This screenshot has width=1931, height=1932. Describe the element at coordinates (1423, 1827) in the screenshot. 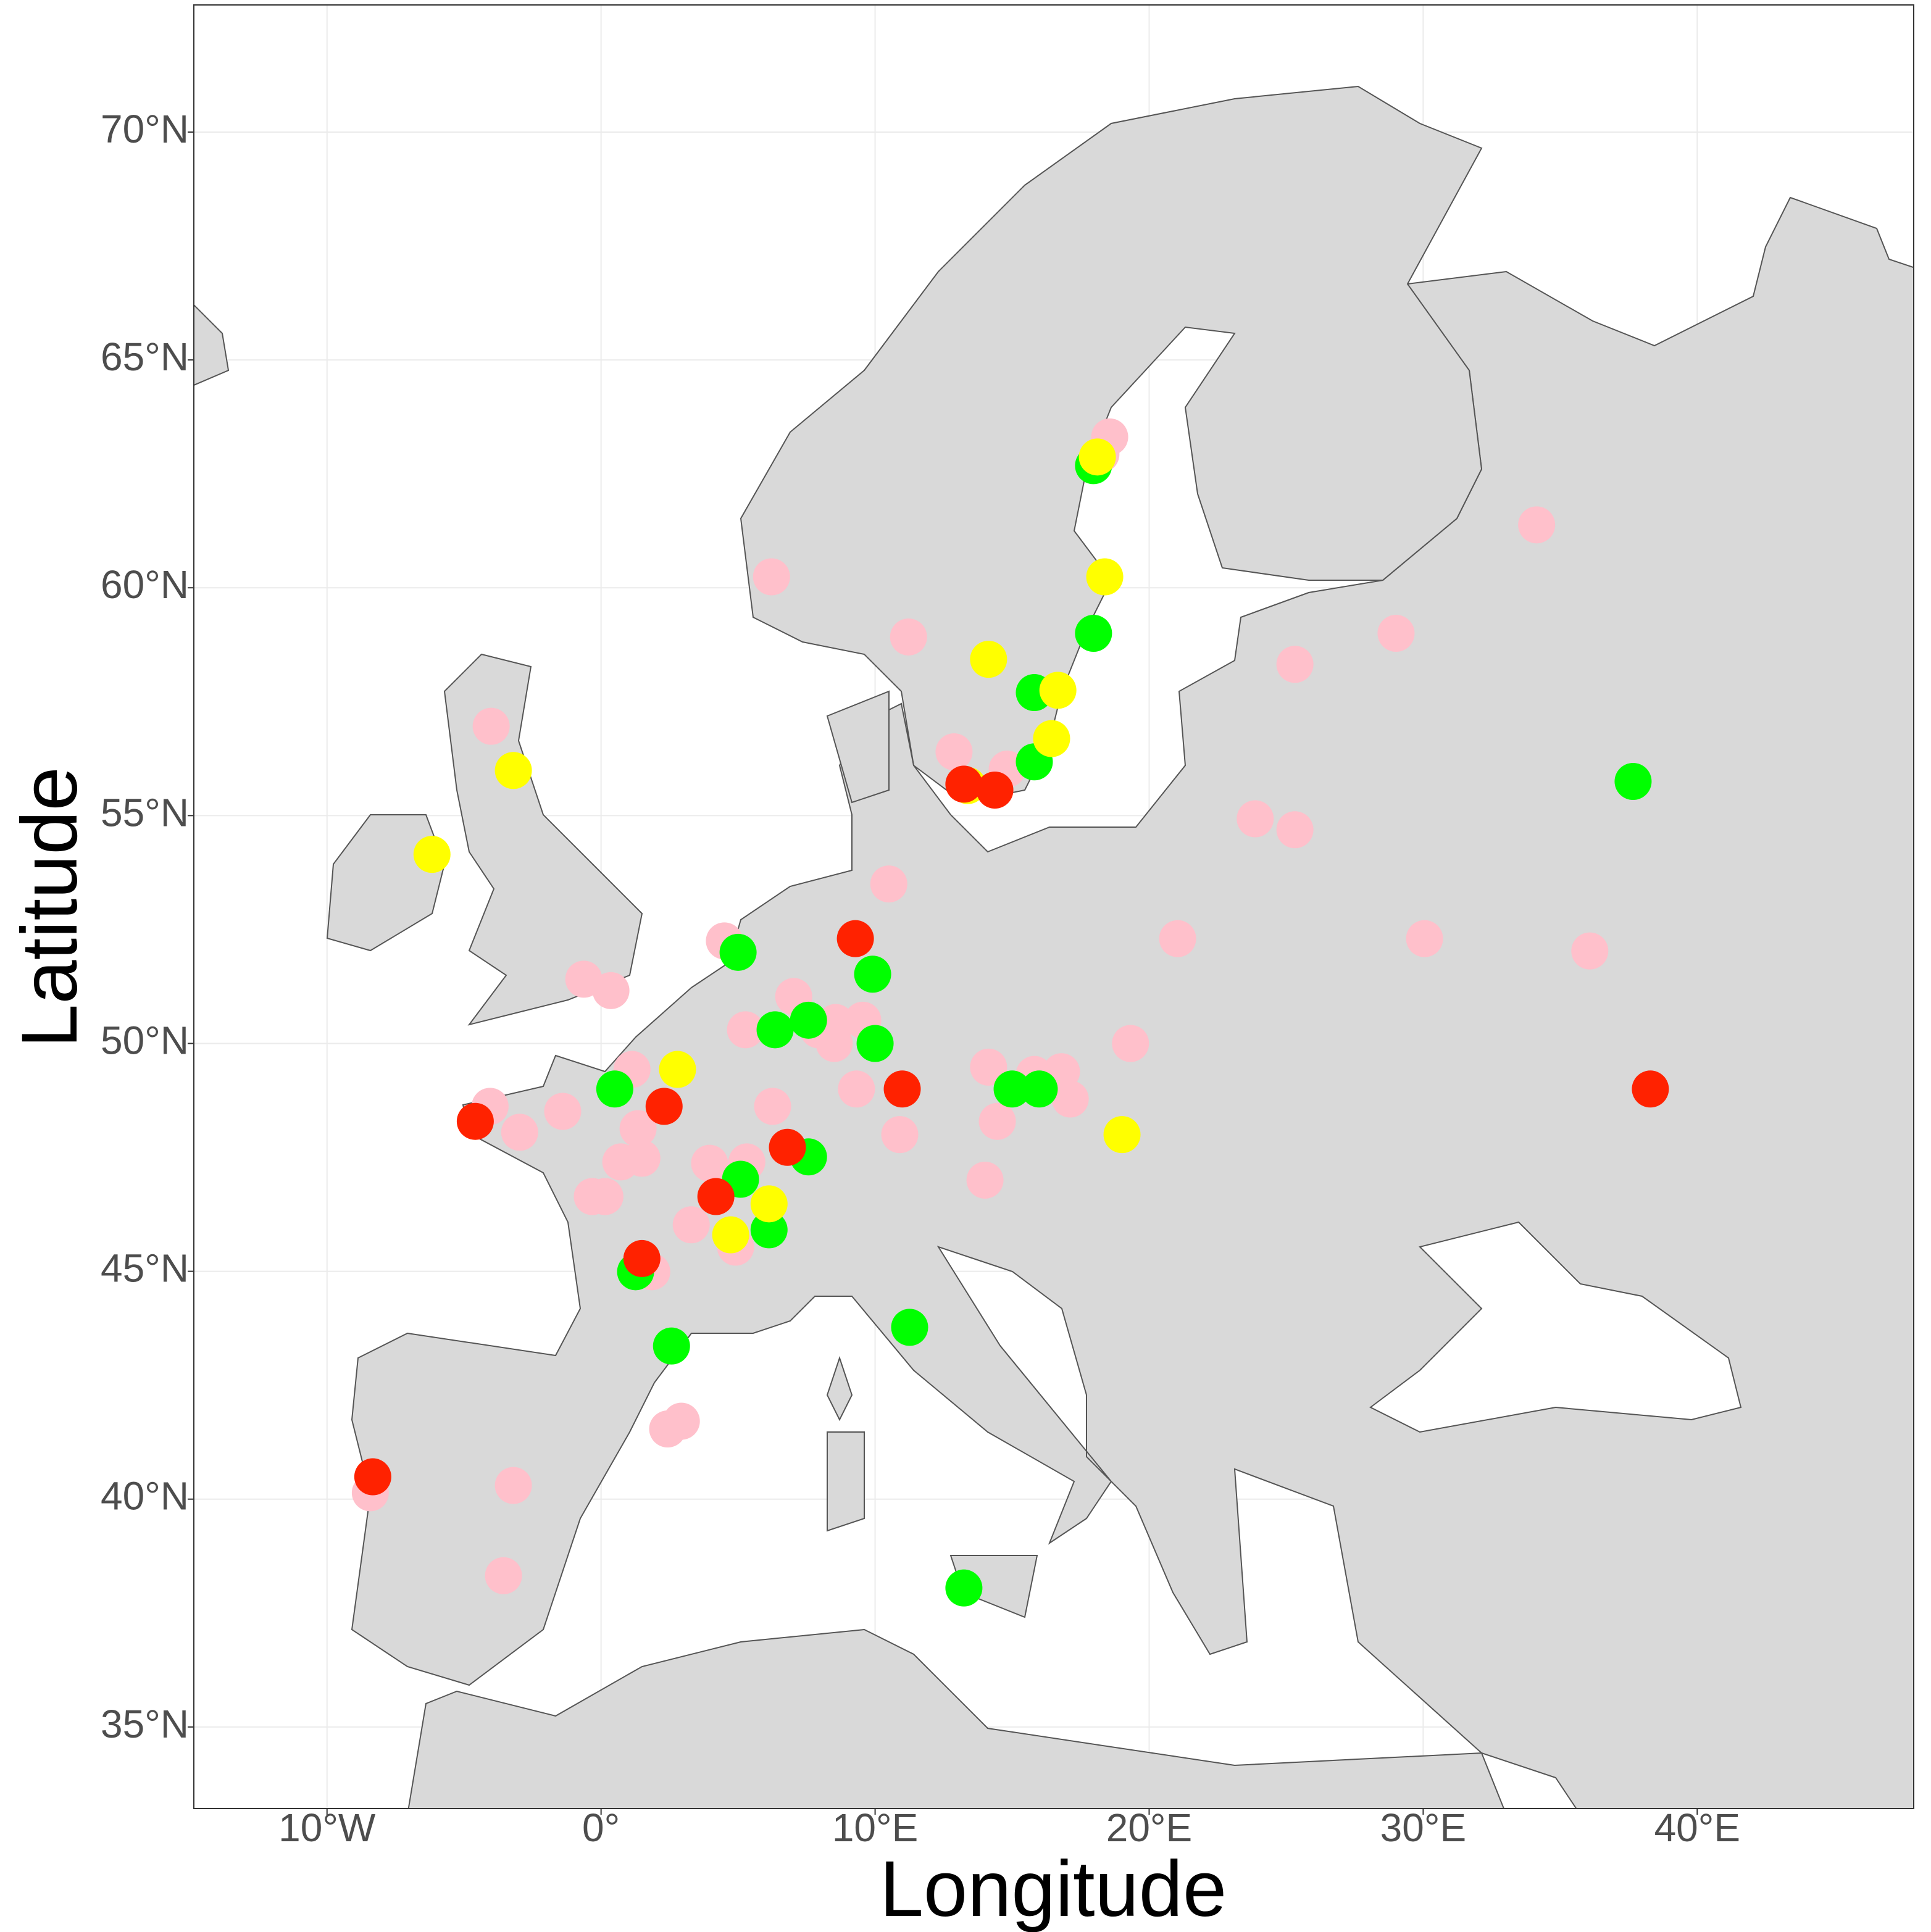

I see `x-tick-label: 30°E` at that location.